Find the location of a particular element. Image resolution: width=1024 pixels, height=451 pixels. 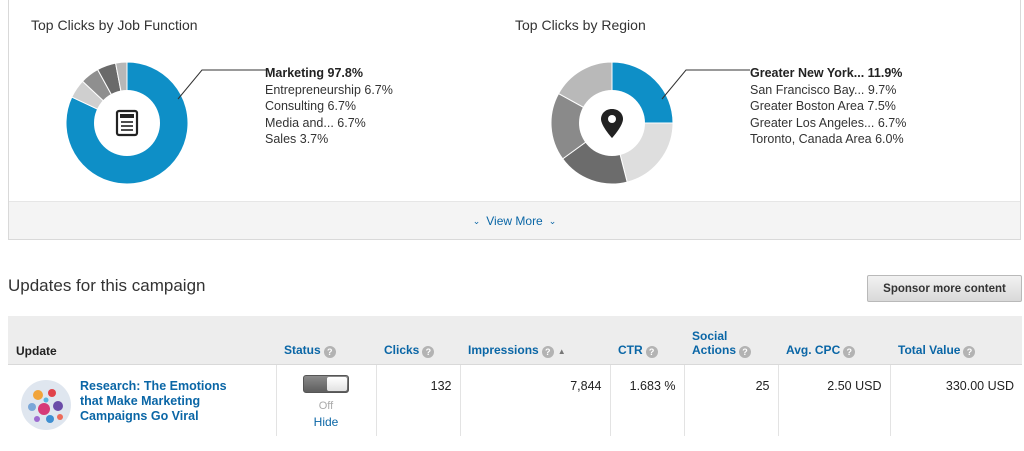

legend-item: Media and... 6.7% is located at coordinates (315, 122).